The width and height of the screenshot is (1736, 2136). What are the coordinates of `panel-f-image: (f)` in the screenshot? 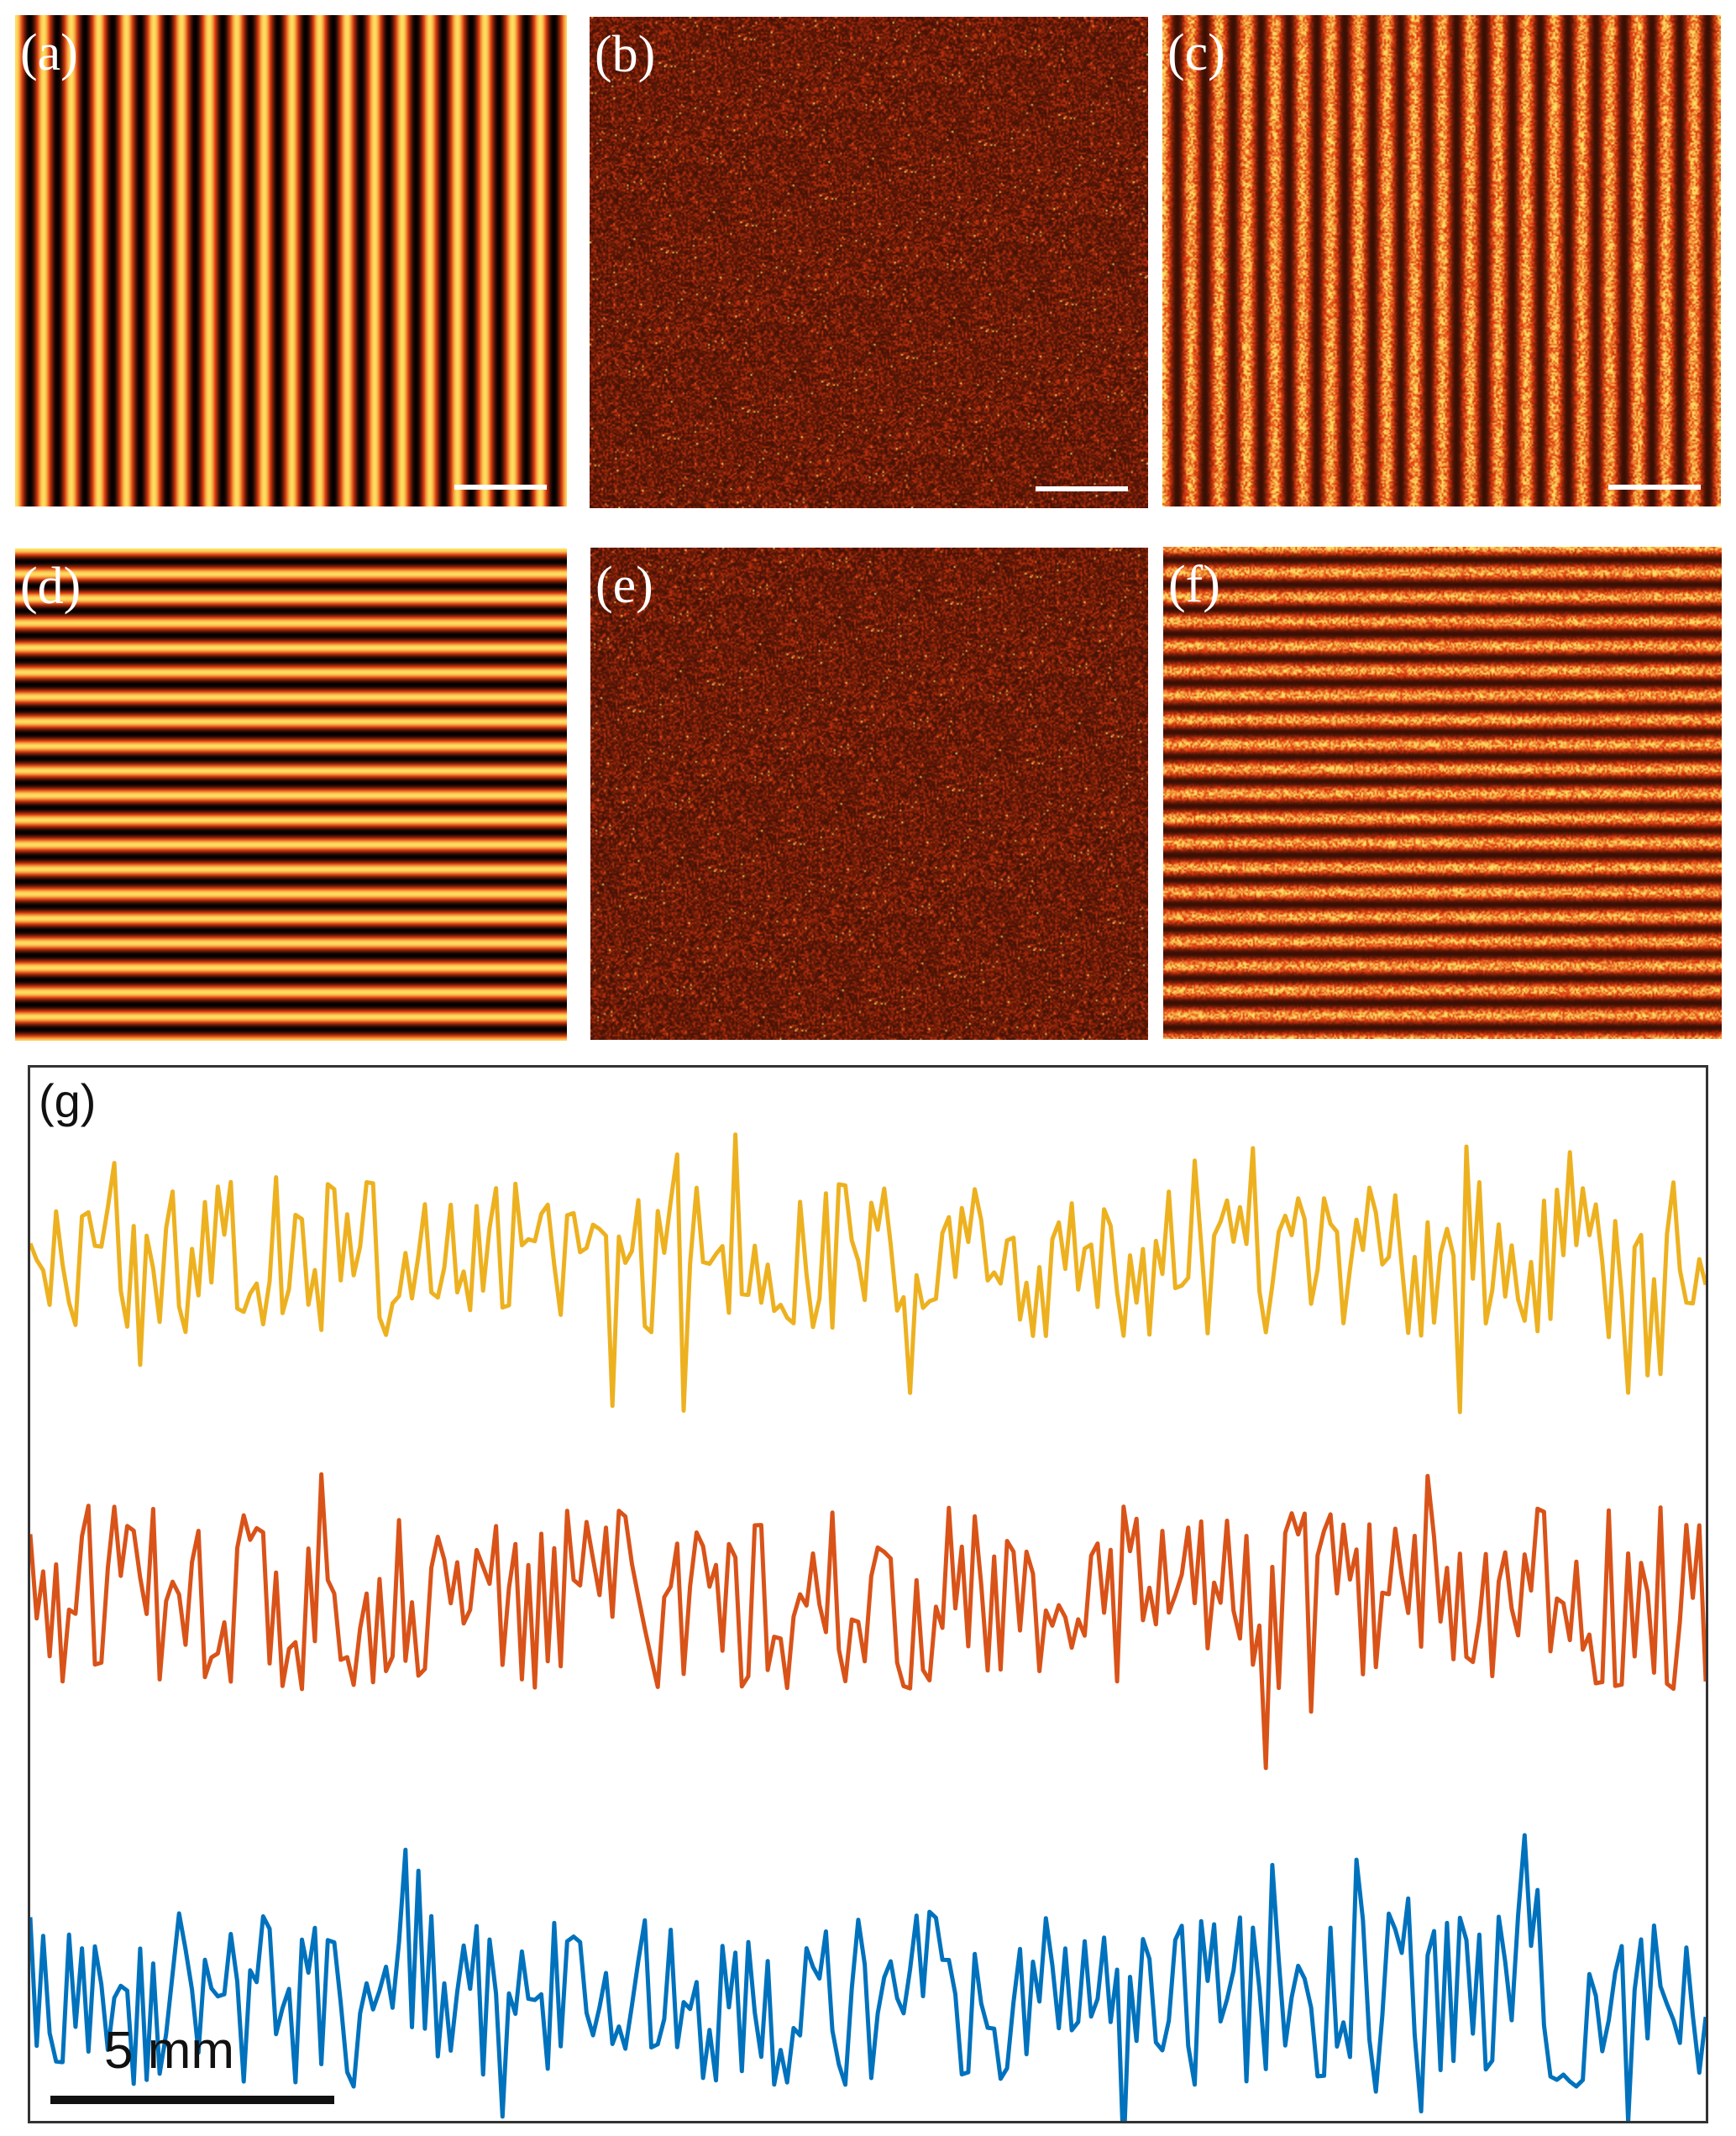 It's located at (1442, 793).